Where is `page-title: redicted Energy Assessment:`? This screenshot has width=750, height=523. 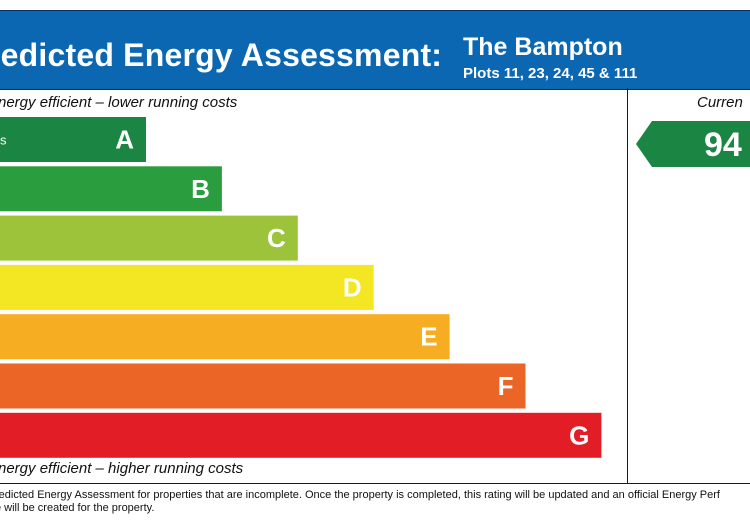 page-title: redicted Energy Assessment: is located at coordinates (221, 55).